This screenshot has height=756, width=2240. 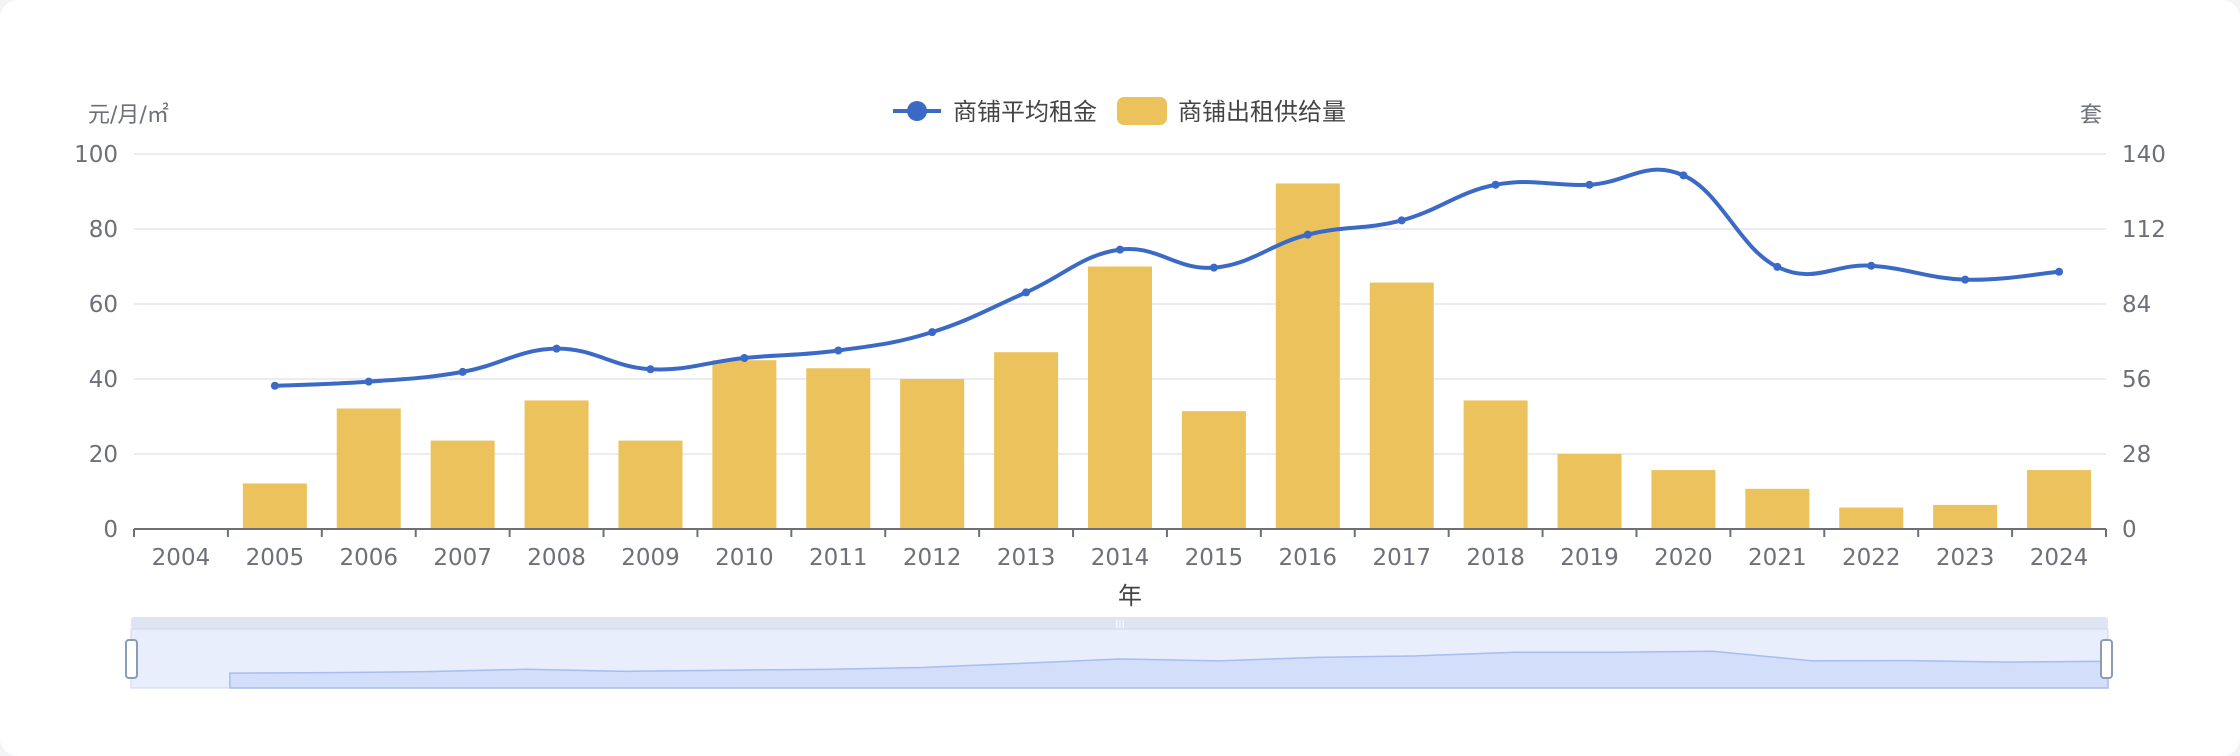 I want to click on line-point-2011, so click(x=838, y=350).